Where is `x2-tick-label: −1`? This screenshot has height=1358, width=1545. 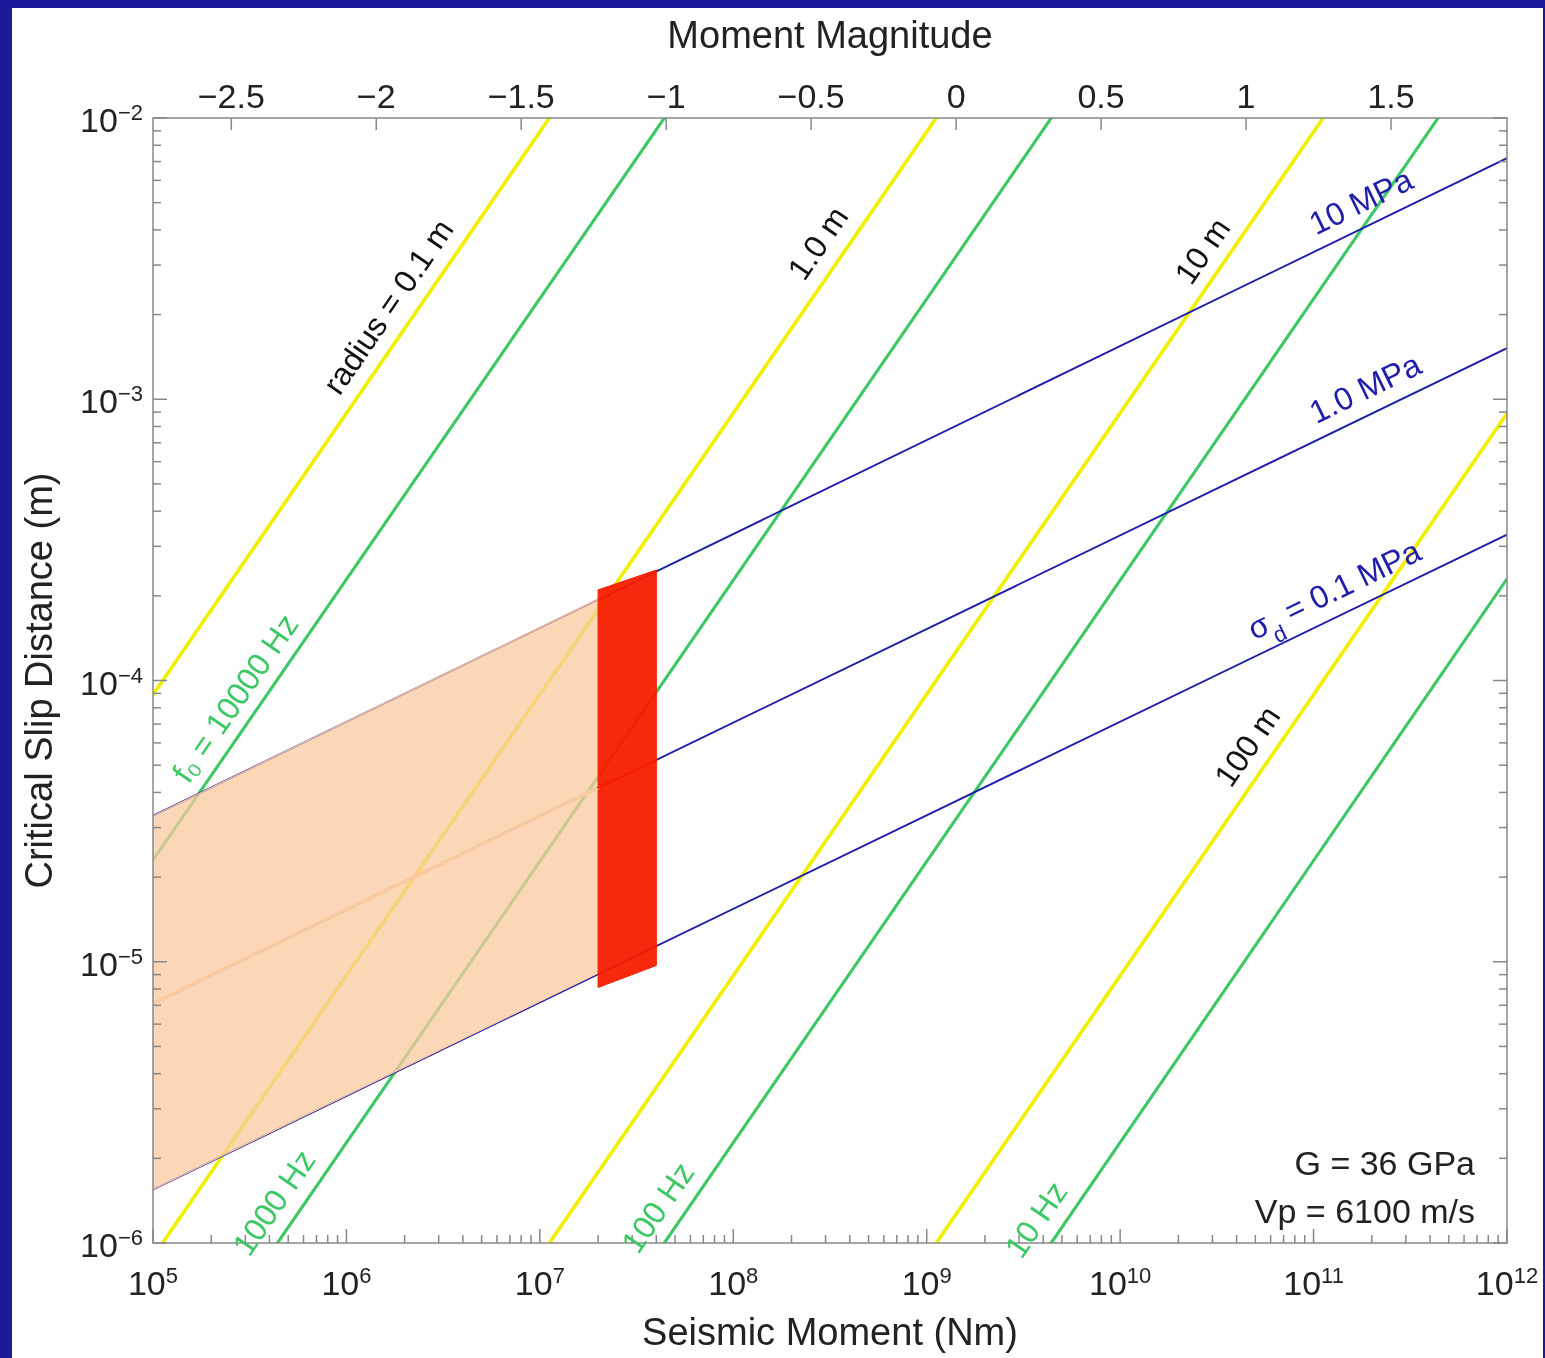 x2-tick-label: −1 is located at coordinates (666, 96).